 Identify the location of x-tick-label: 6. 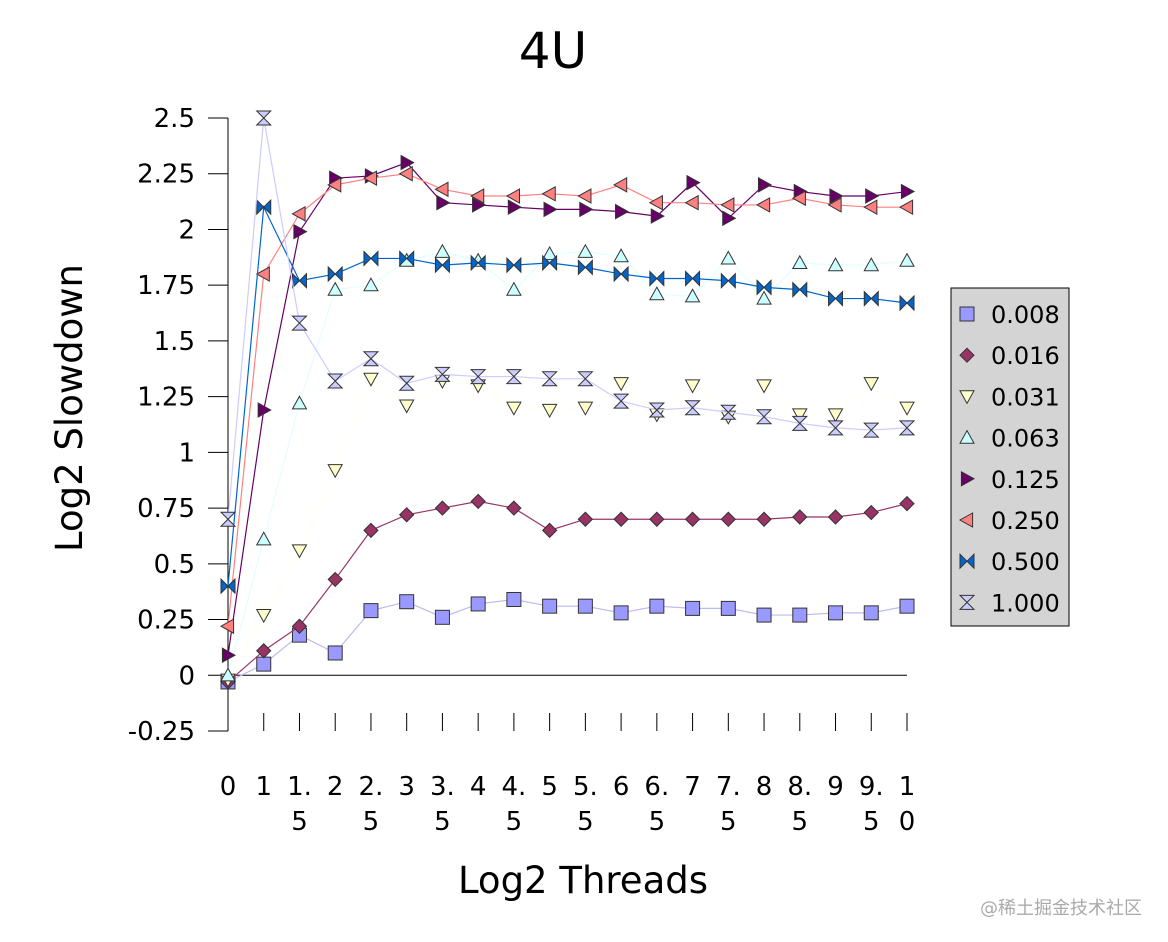
(621, 787).